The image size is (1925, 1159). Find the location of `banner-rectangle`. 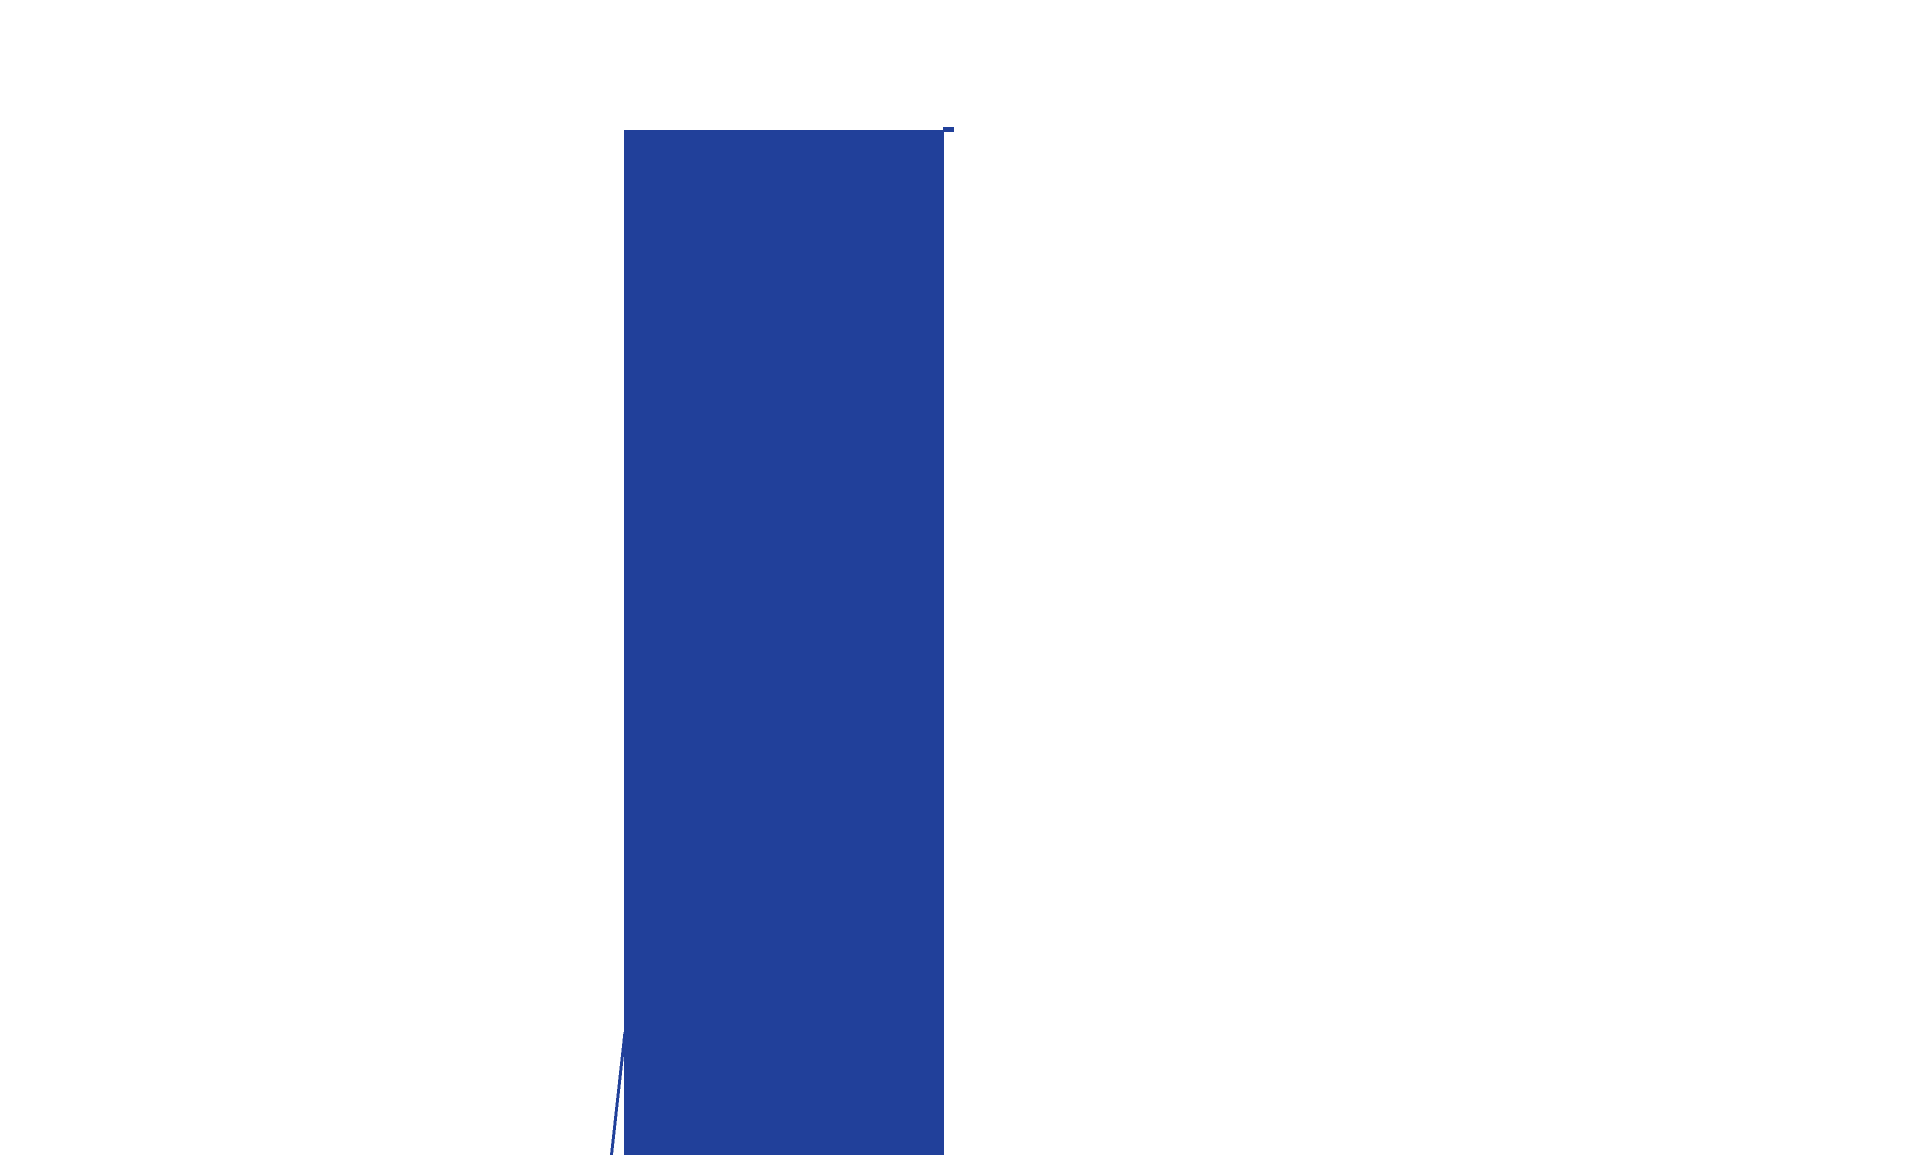

banner-rectangle is located at coordinates (784, 642).